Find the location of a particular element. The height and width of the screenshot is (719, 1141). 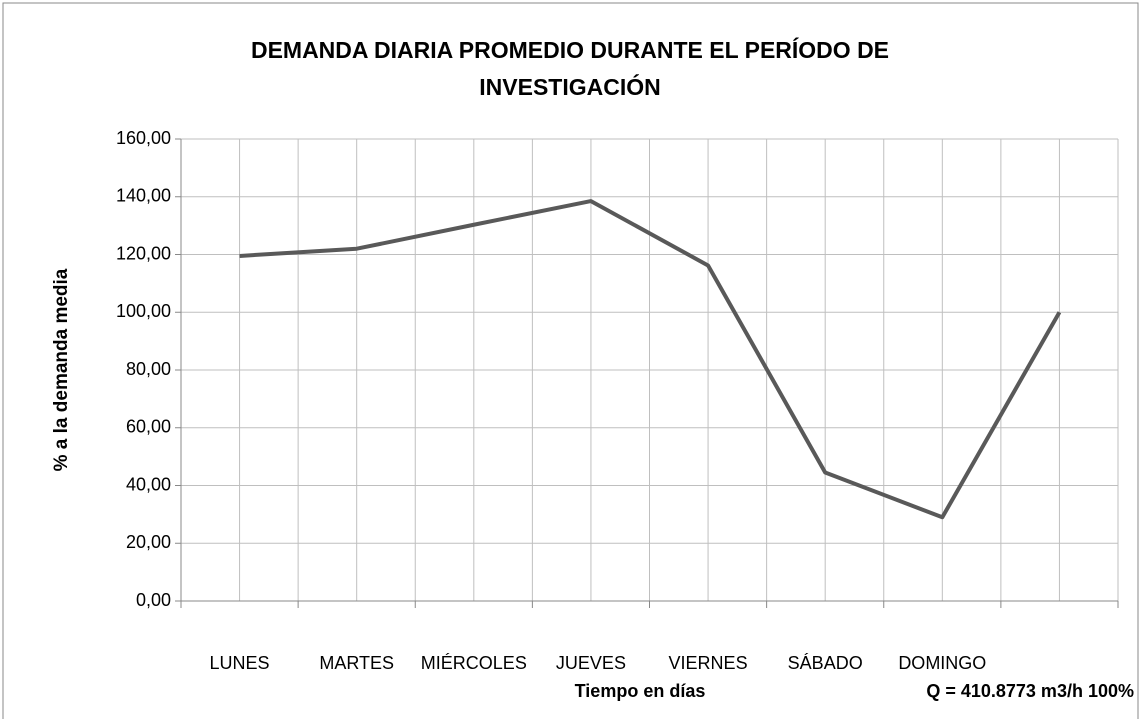

x-tick-label: MARTES is located at coordinates (356, 663).